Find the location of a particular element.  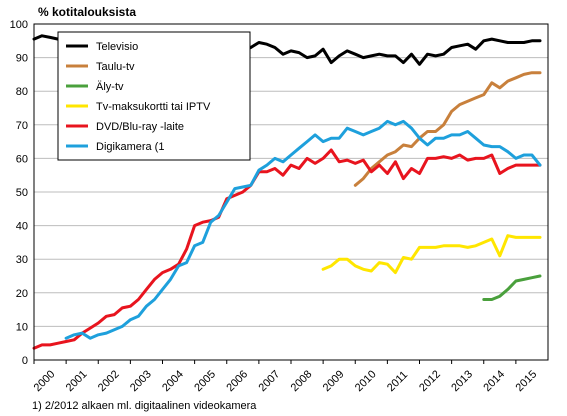

legend-label: Äly-tv is located at coordinates (110, 87).